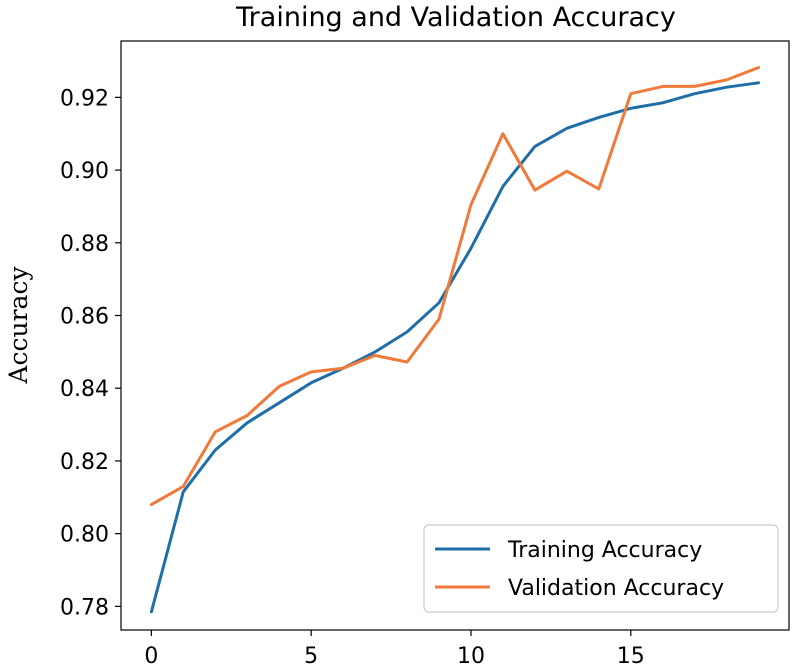  Describe the element at coordinates (604, 550) in the screenshot. I see `legend-label: Training Accuracy` at that location.